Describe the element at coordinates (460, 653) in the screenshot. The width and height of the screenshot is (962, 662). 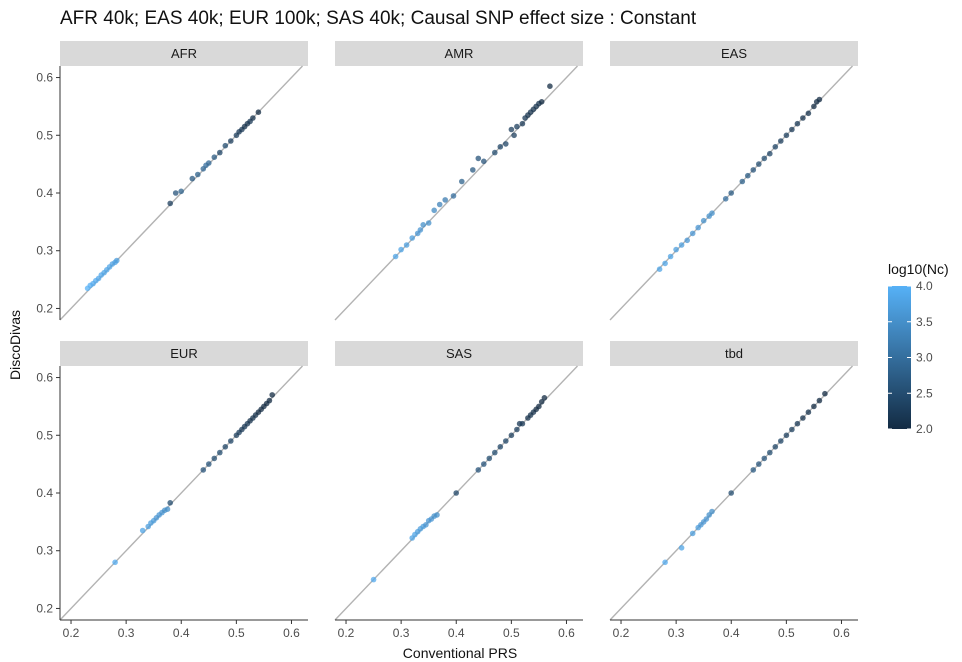
I see `x-axis-title: Conventional PRS` at that location.